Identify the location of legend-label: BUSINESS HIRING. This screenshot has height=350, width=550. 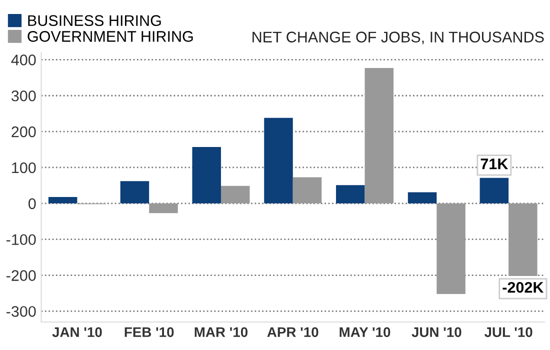
(94, 20).